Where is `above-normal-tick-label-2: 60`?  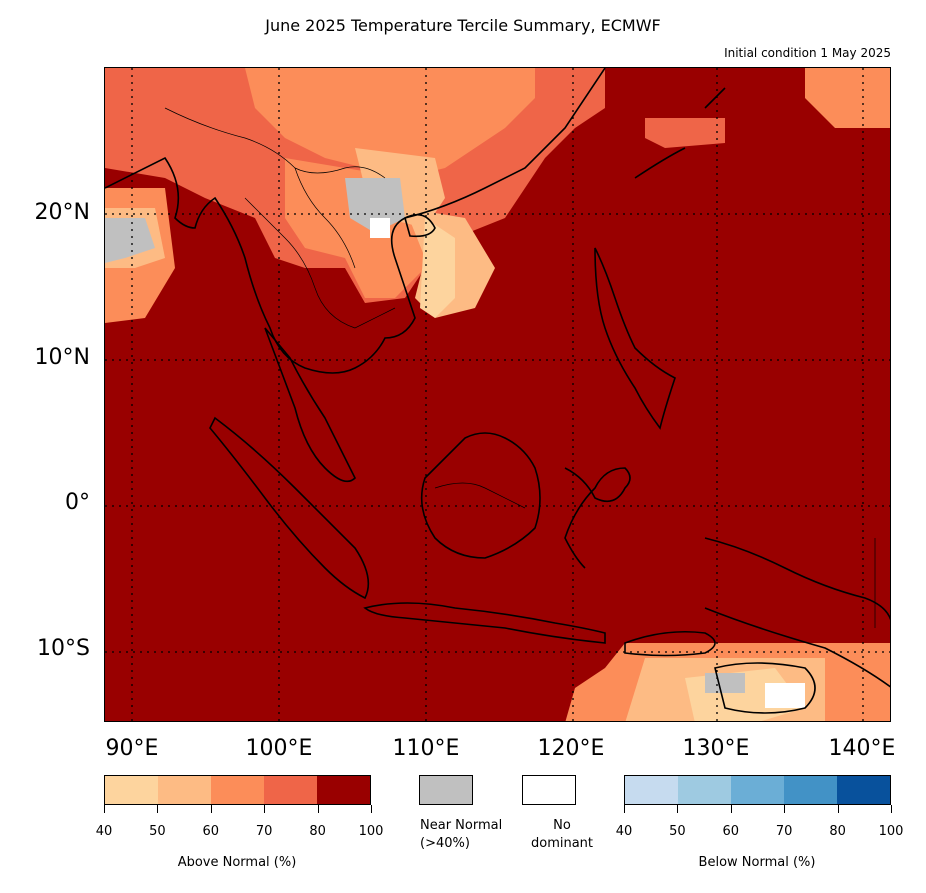 above-normal-tick-label-2: 60 is located at coordinates (211, 831).